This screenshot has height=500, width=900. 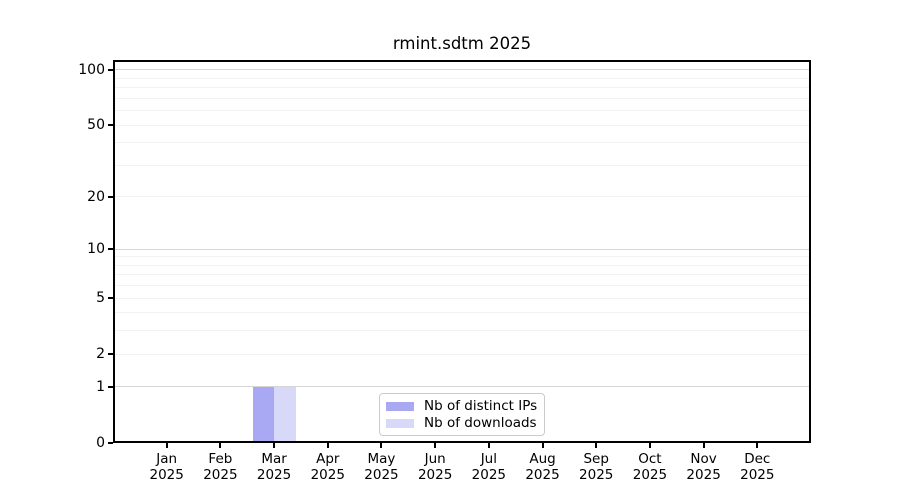 What do you see at coordinates (596, 459) in the screenshot?
I see `x-axis-tick-text: Sep` at bounding box center [596, 459].